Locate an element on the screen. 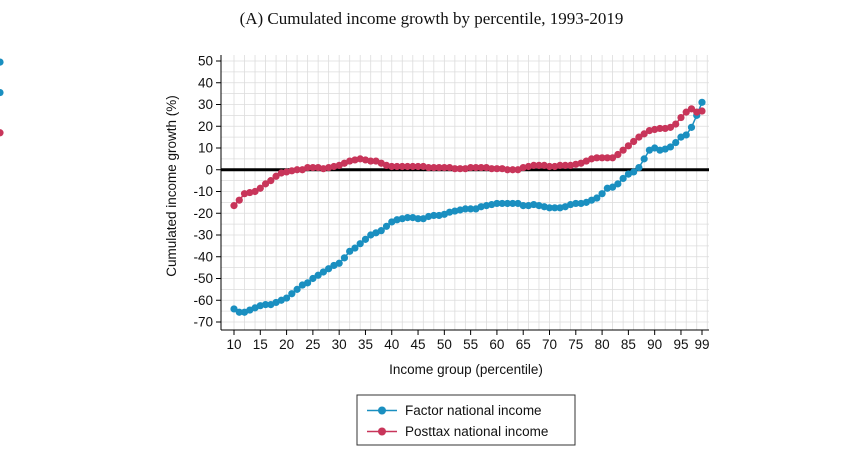 The image size is (863, 456). x-axis: 10 15 20 25 30 35 40 45 50 55 60 65 70 75 80 85 90 95 99 is located at coordinates (465, 340).